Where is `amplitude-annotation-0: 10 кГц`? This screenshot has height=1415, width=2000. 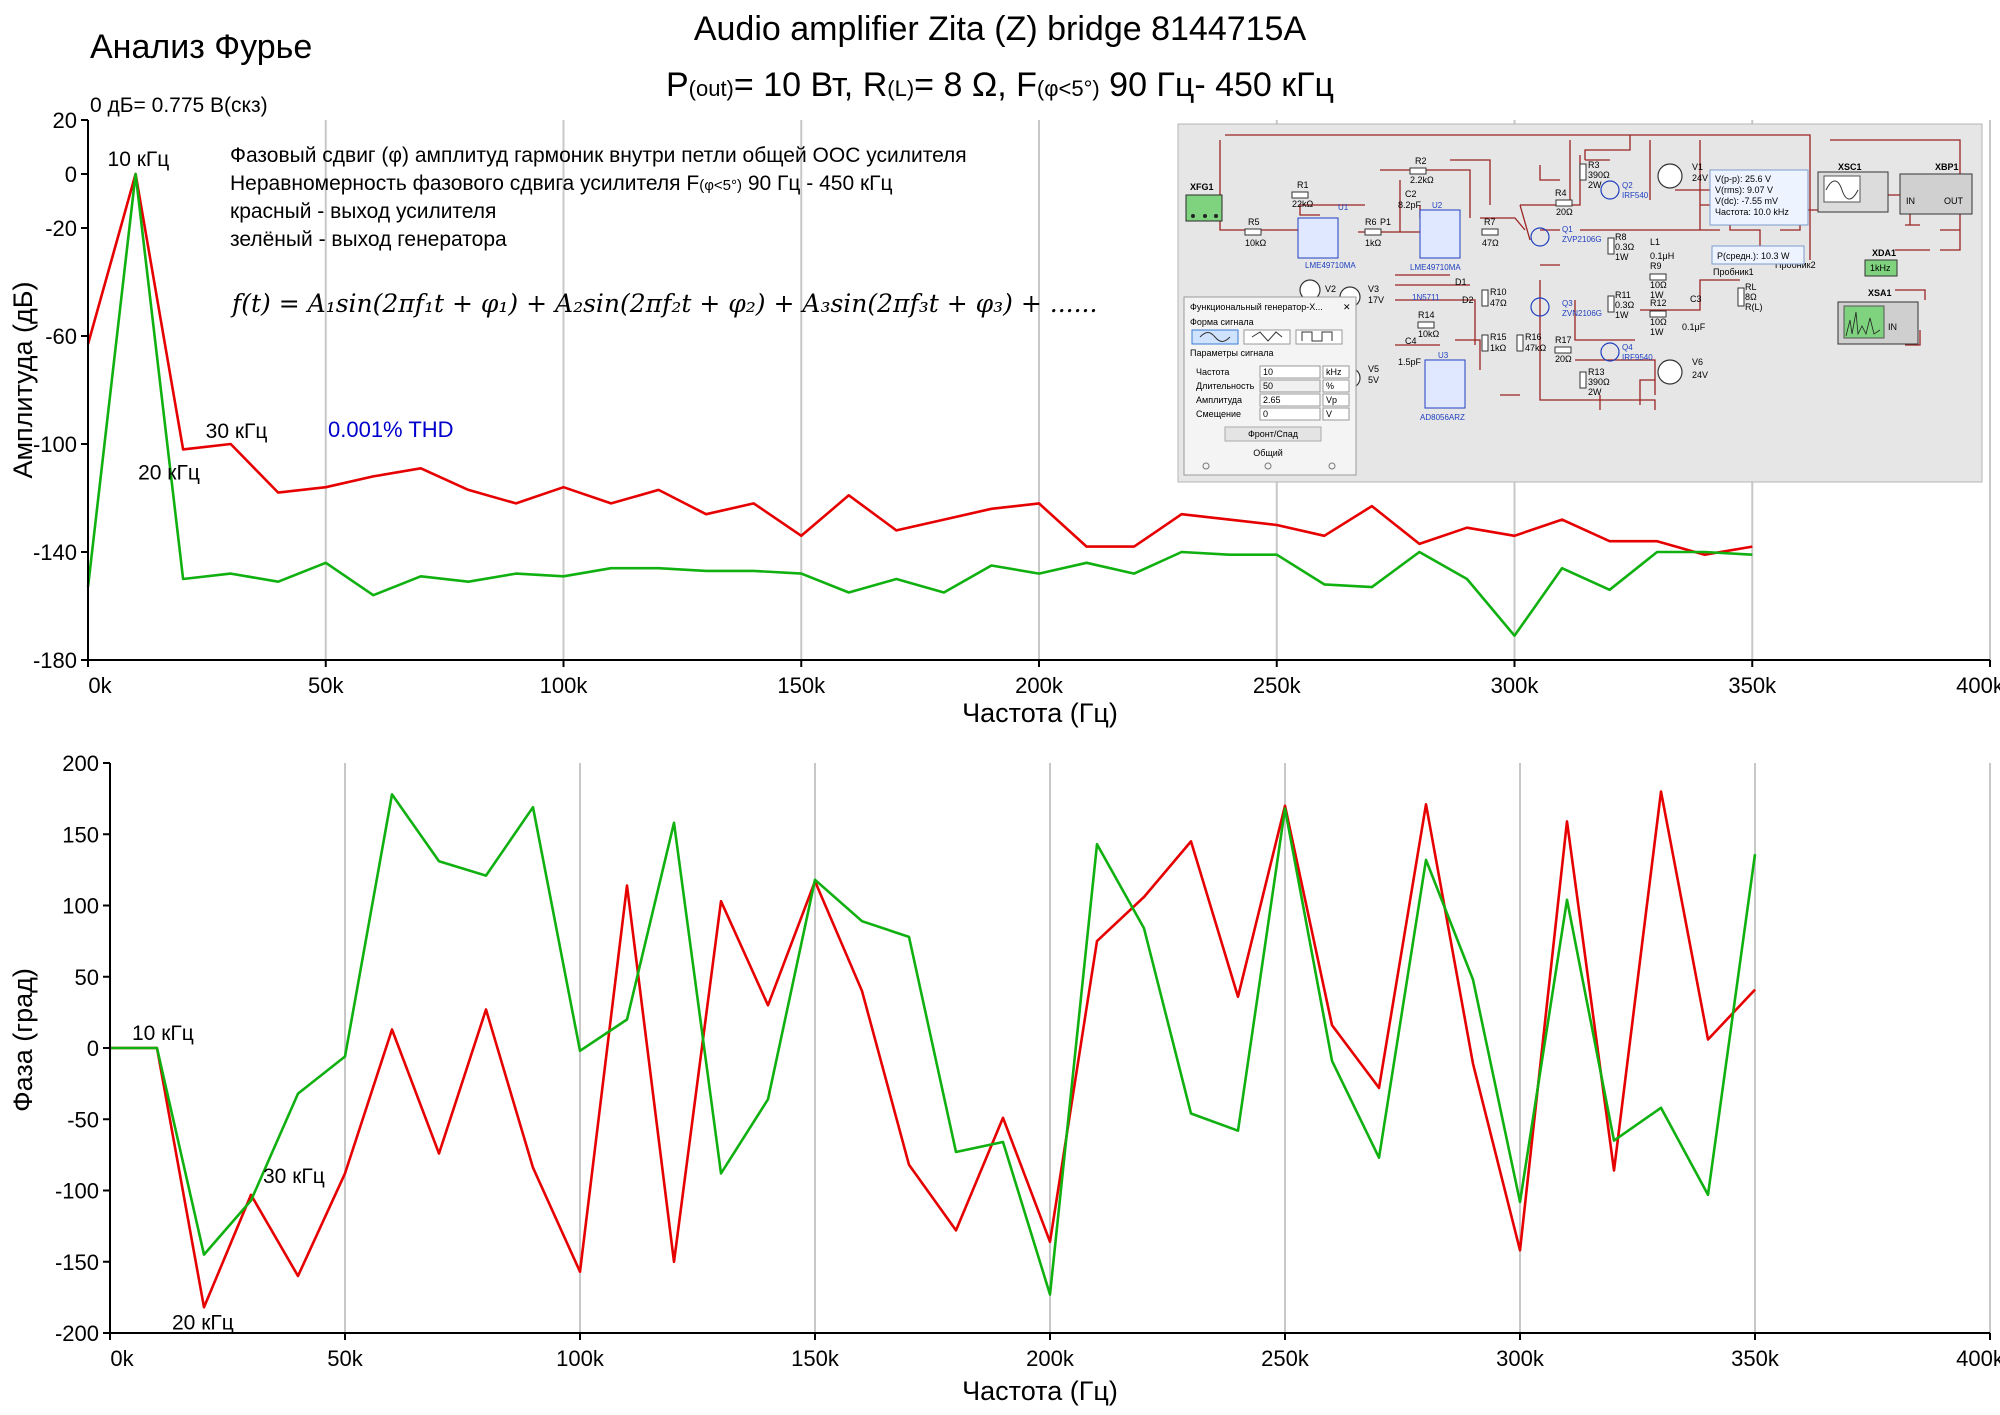
amplitude-annotation-0: 10 кГц is located at coordinates (139, 159).